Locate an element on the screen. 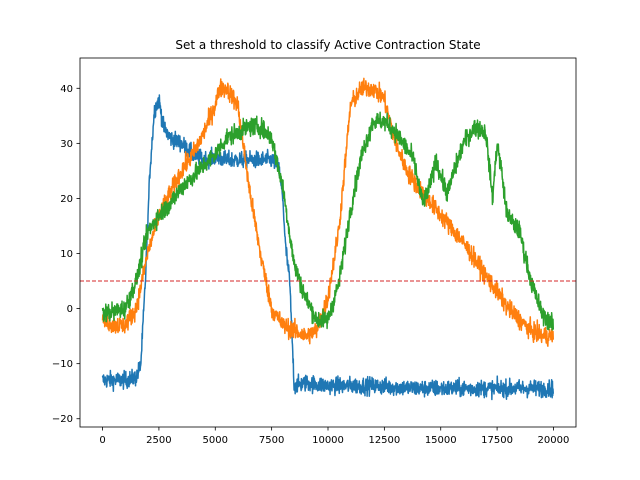 The width and height of the screenshot is (640, 480). x-tick-label: 12500 is located at coordinates (384, 440).